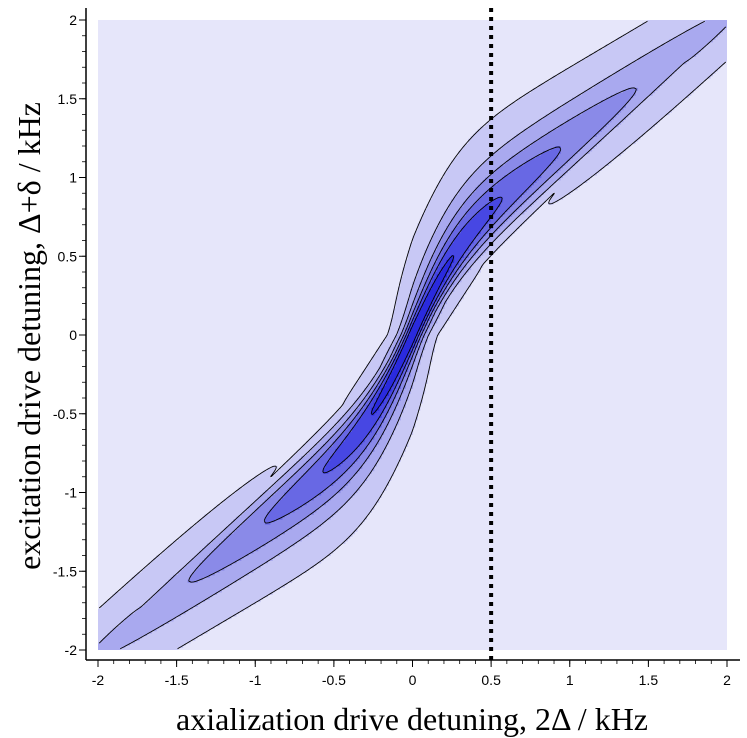 Image resolution: width=747 pixels, height=738 pixels. Describe the element at coordinates (71, 650) in the screenshot. I see `y-tick-label: -2` at that location.